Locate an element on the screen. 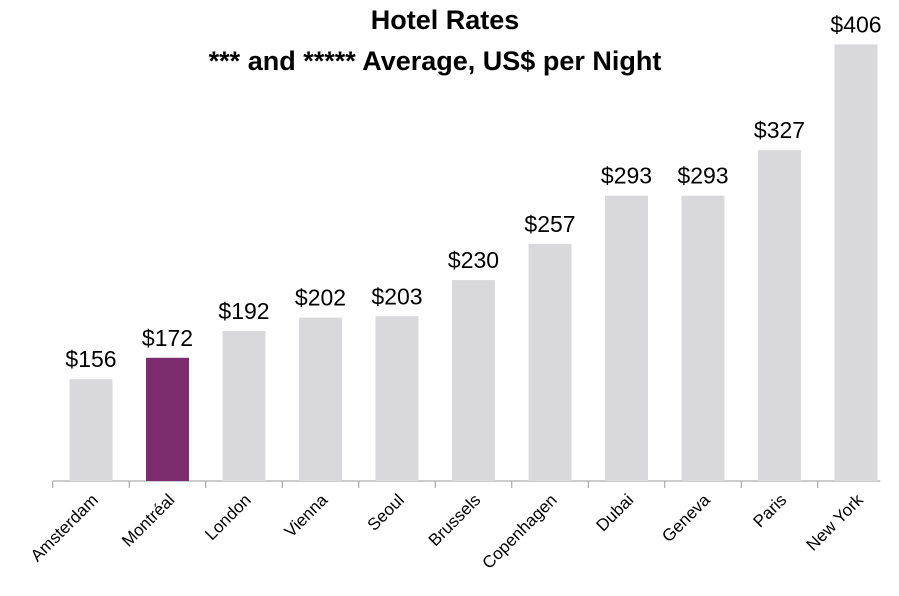  x-tick-label: London is located at coordinates (228, 517).